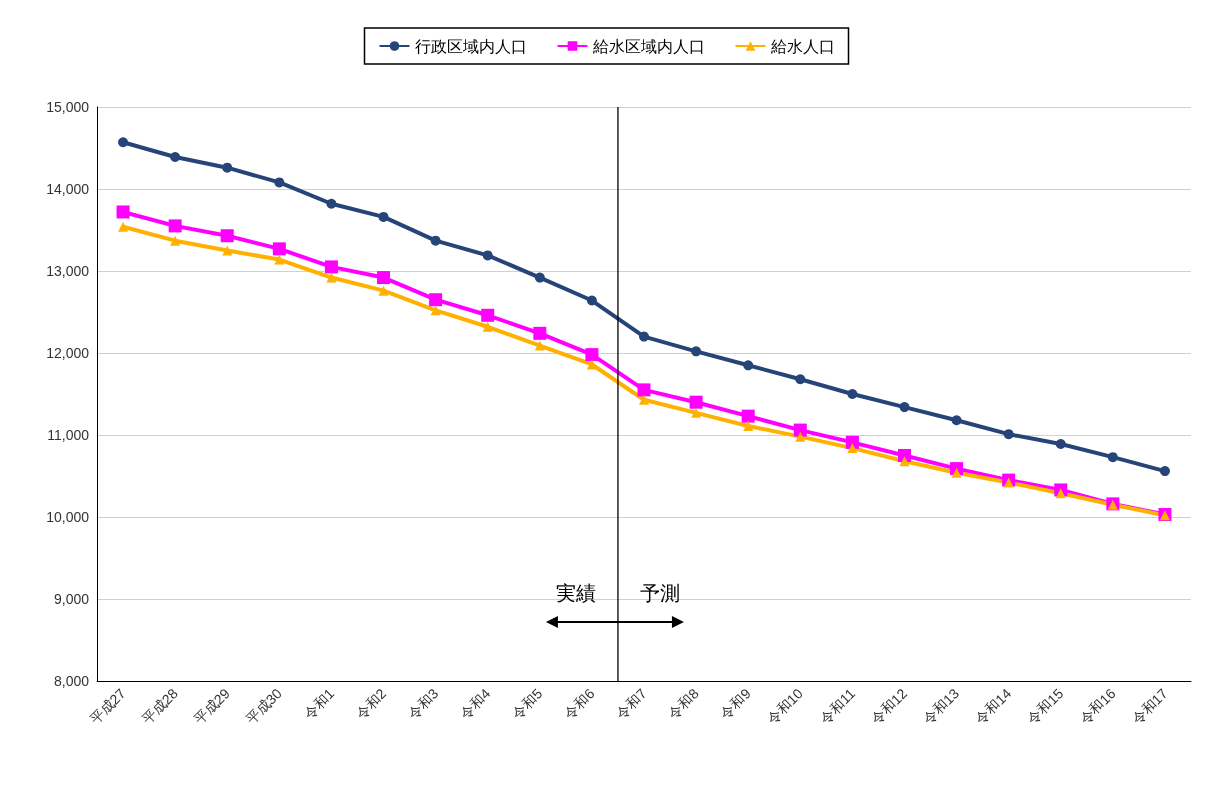  Describe the element at coordinates (837, 706) in the screenshot. I see `x-tick-label: 令和11` at that location.